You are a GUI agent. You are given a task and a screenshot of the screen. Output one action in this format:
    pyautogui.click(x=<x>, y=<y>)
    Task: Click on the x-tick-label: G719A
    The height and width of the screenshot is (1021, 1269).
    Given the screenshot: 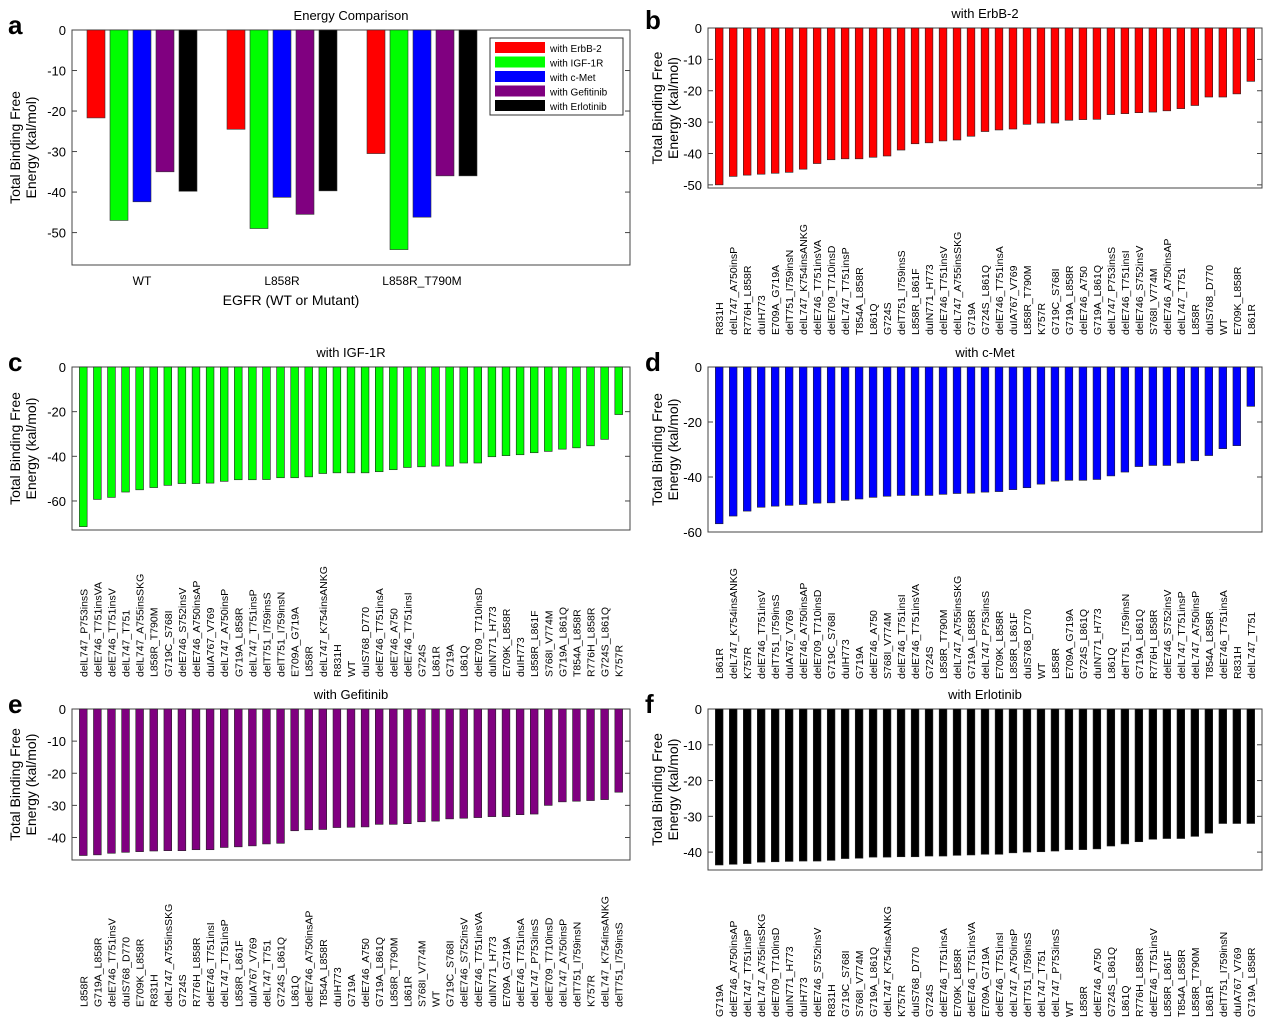 What is the action you would take?
    pyautogui.click(x=451, y=660)
    